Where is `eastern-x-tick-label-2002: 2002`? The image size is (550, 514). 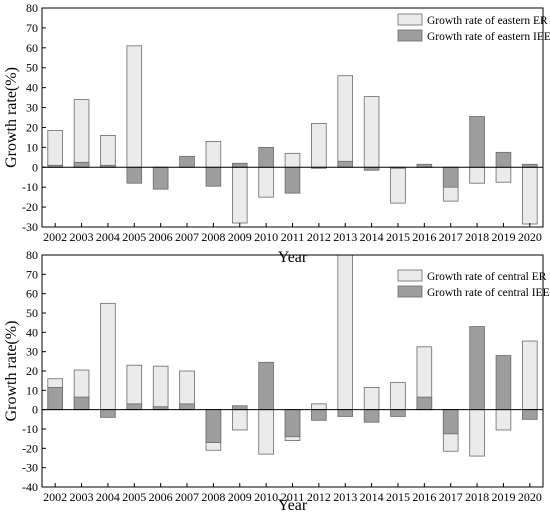
eastern-x-tick-label-2002: 2002 is located at coordinates (55, 237).